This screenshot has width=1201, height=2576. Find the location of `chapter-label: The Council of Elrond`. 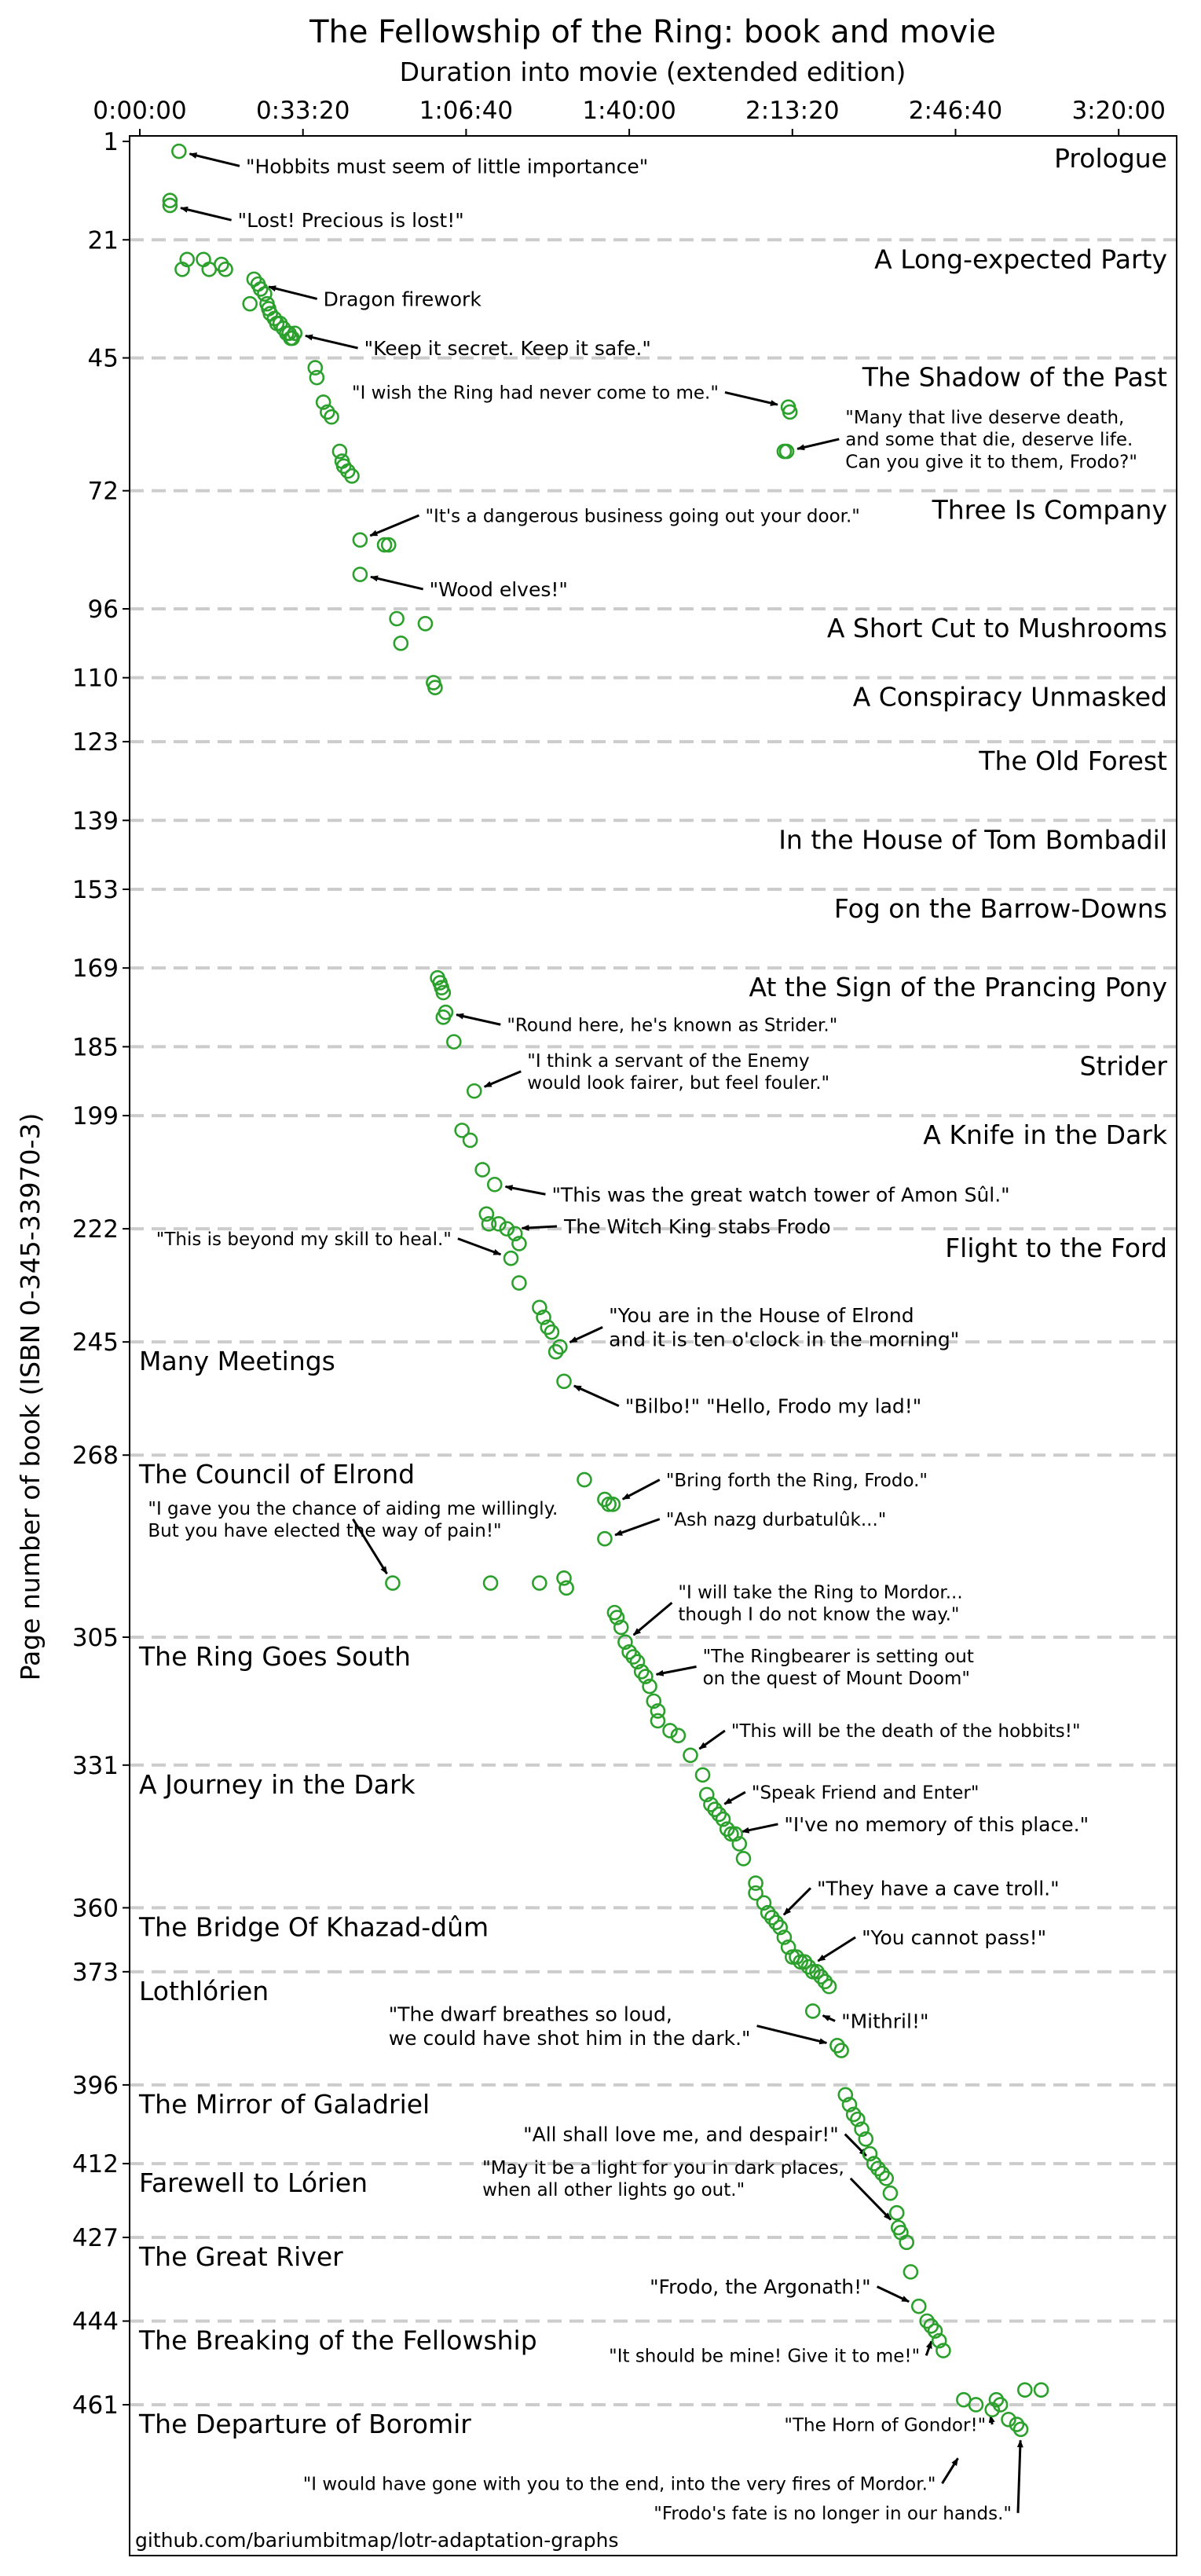

chapter-label: The Council of Elrond is located at coordinates (276, 1474).